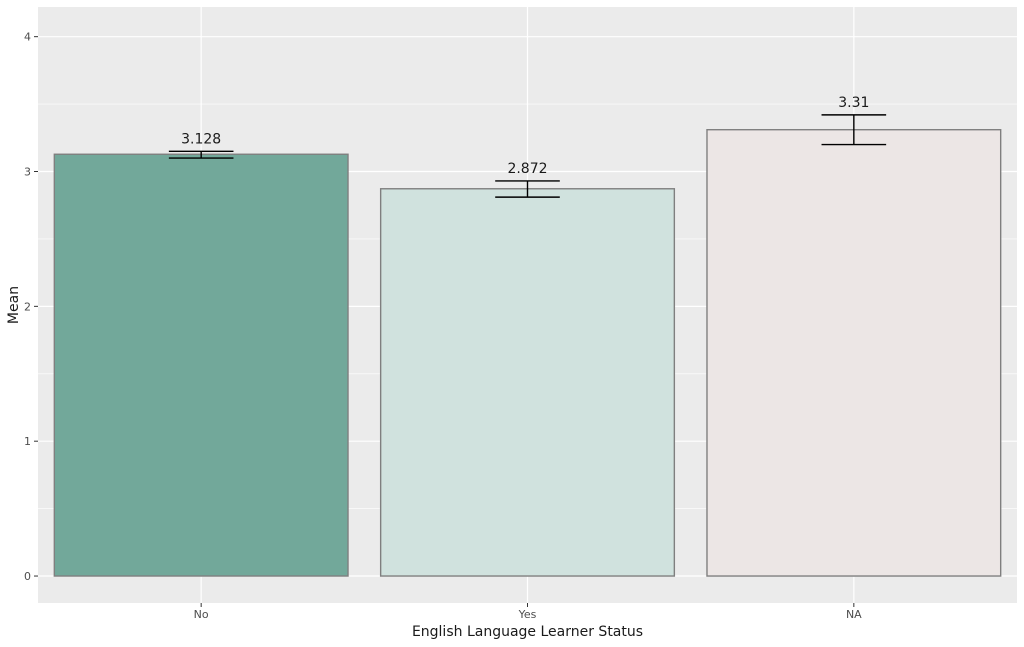 Image resolution: width=1024 pixels, height=647 pixels. Describe the element at coordinates (201, 614) in the screenshot. I see `x-tick-label-no: No` at that location.